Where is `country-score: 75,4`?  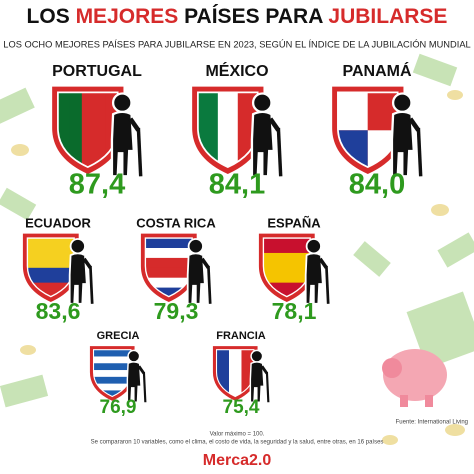 country-score: 75,4 is located at coordinates (241, 407).